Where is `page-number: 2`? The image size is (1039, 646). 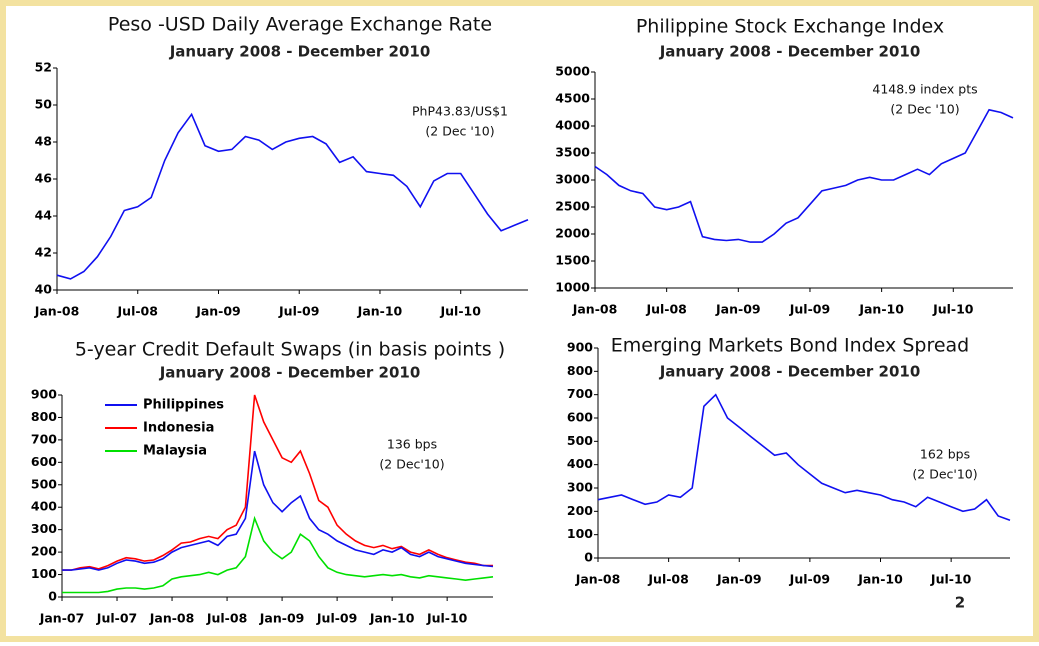
page-number: 2 is located at coordinates (960, 603).